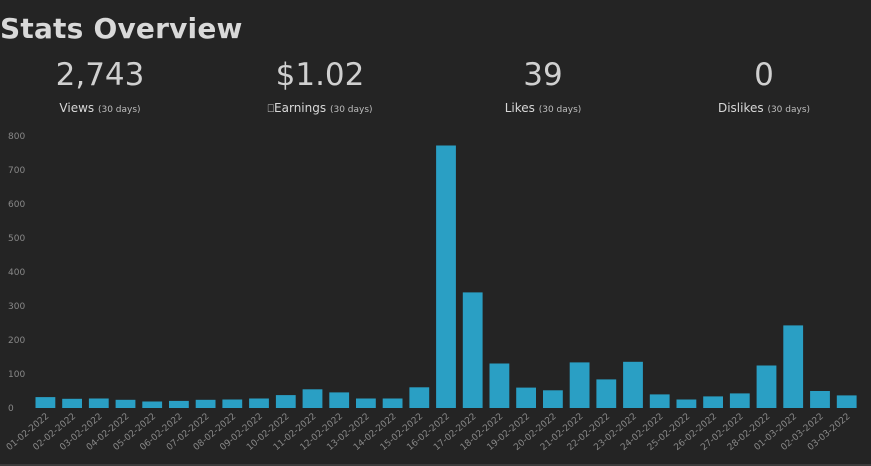  What do you see at coordinates (472, 350) in the screenshot?
I see `bar-17-02-2022` at bounding box center [472, 350].